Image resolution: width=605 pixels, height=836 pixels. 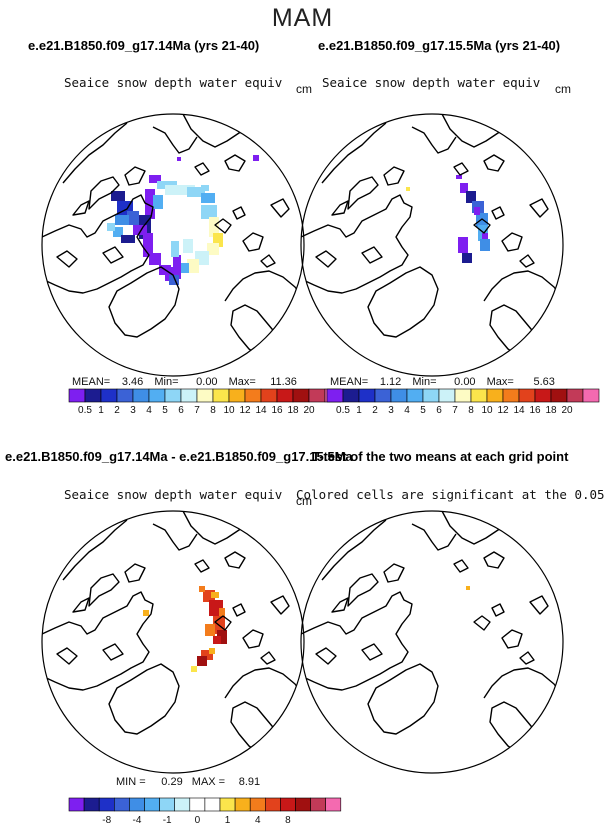 I want to click on panel1-field, so click(x=183, y=220).